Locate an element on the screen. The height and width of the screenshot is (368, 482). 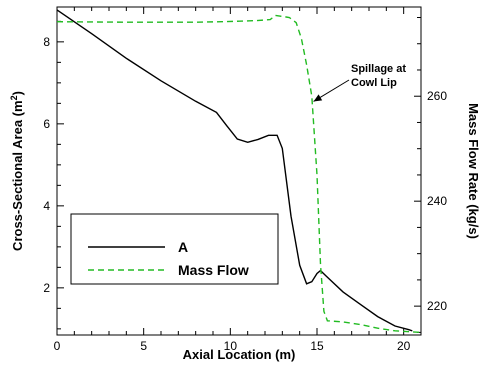
legend: A Mass Flow is located at coordinates (174, 249).